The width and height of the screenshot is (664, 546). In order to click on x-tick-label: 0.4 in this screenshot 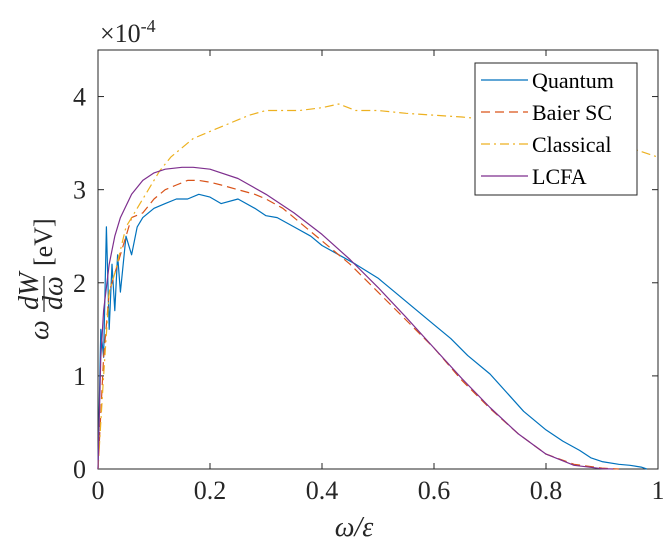, I will do `click(322, 490)`.